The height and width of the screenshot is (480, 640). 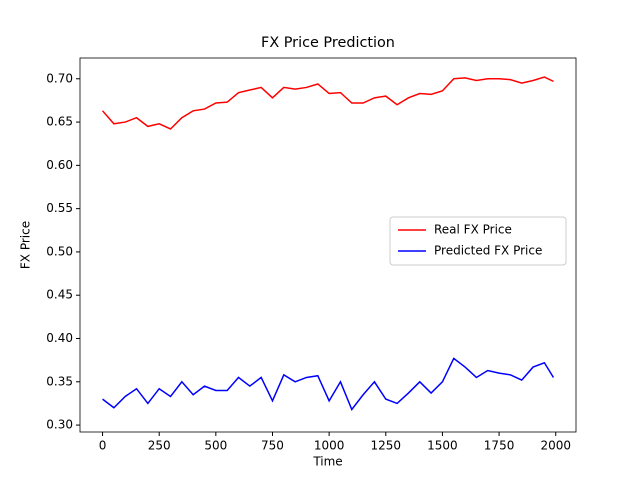 What do you see at coordinates (59, 381) in the screenshot?
I see `y-tick-label: 0.35` at bounding box center [59, 381].